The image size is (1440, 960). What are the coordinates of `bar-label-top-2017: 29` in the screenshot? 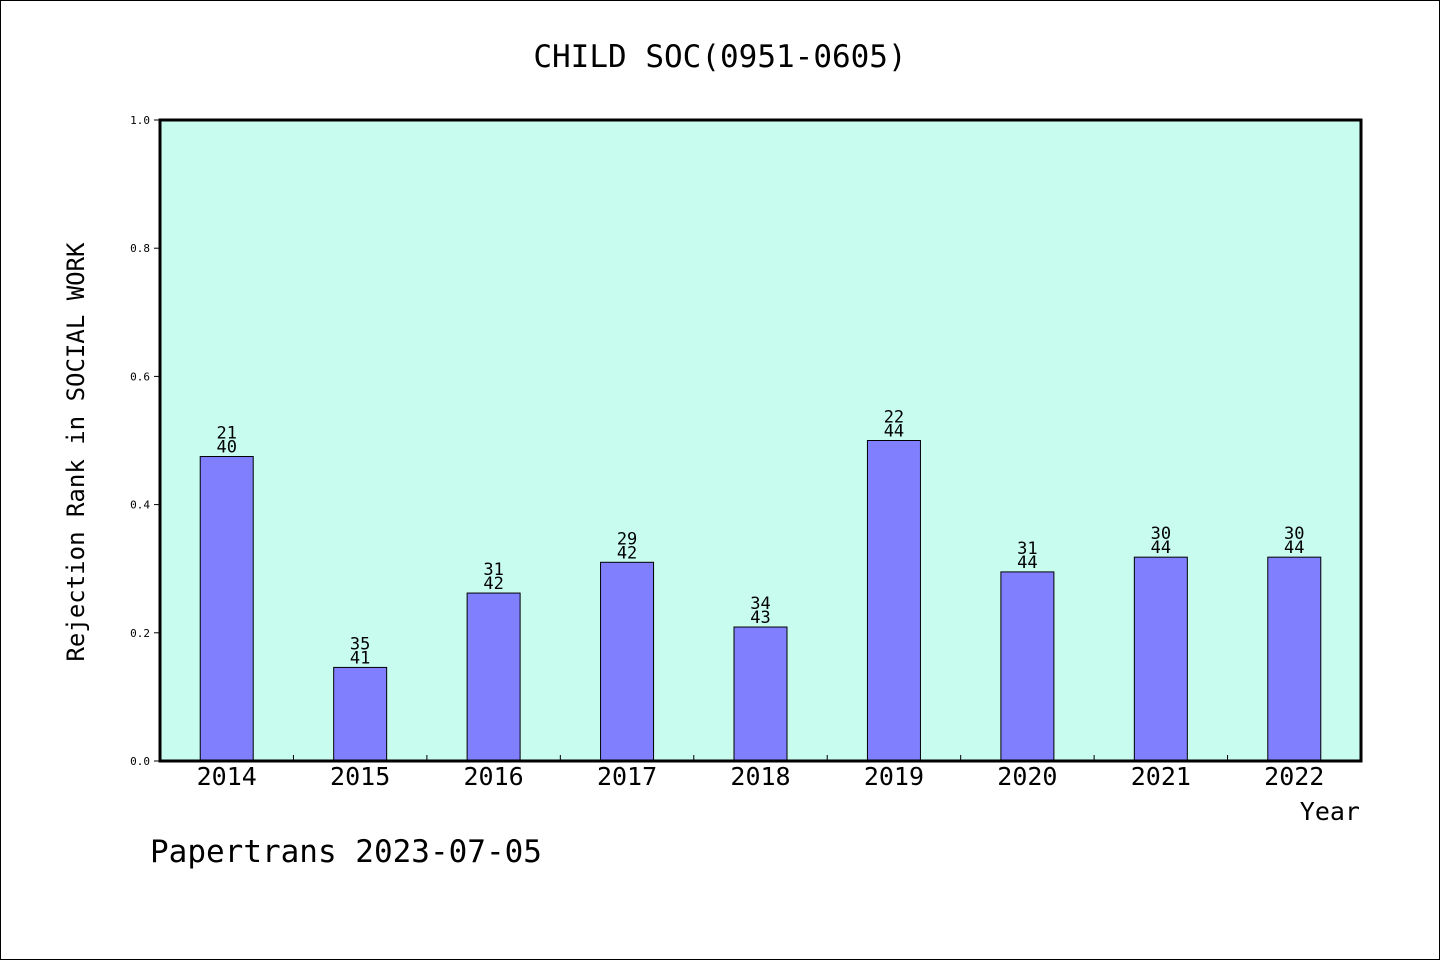 It's located at (627, 539).